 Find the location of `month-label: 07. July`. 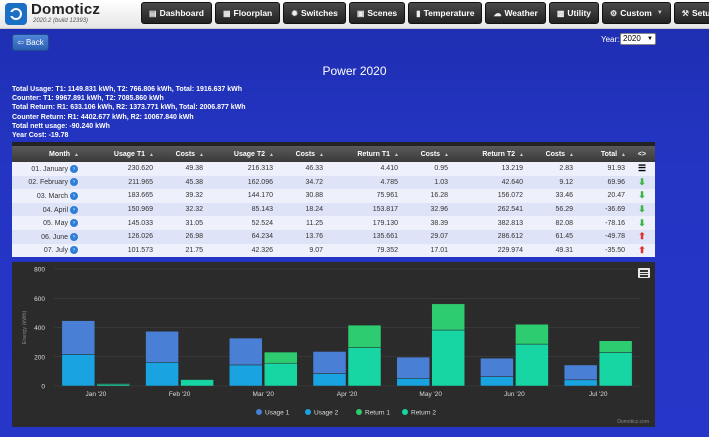

month-label: 07. July is located at coordinates (55, 251).